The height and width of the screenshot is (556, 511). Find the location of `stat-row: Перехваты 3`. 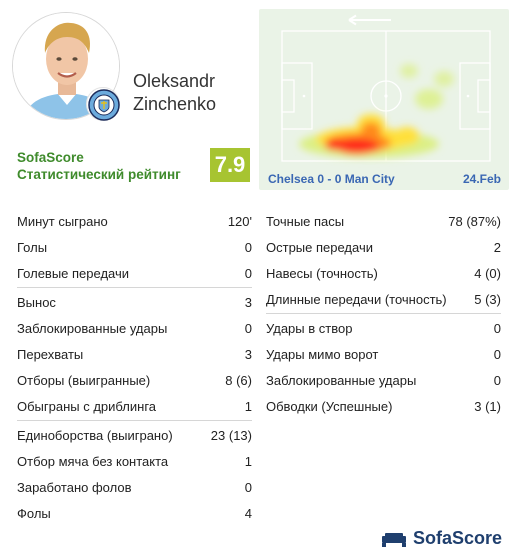

stat-row: Перехваты 3 is located at coordinates (134, 354).